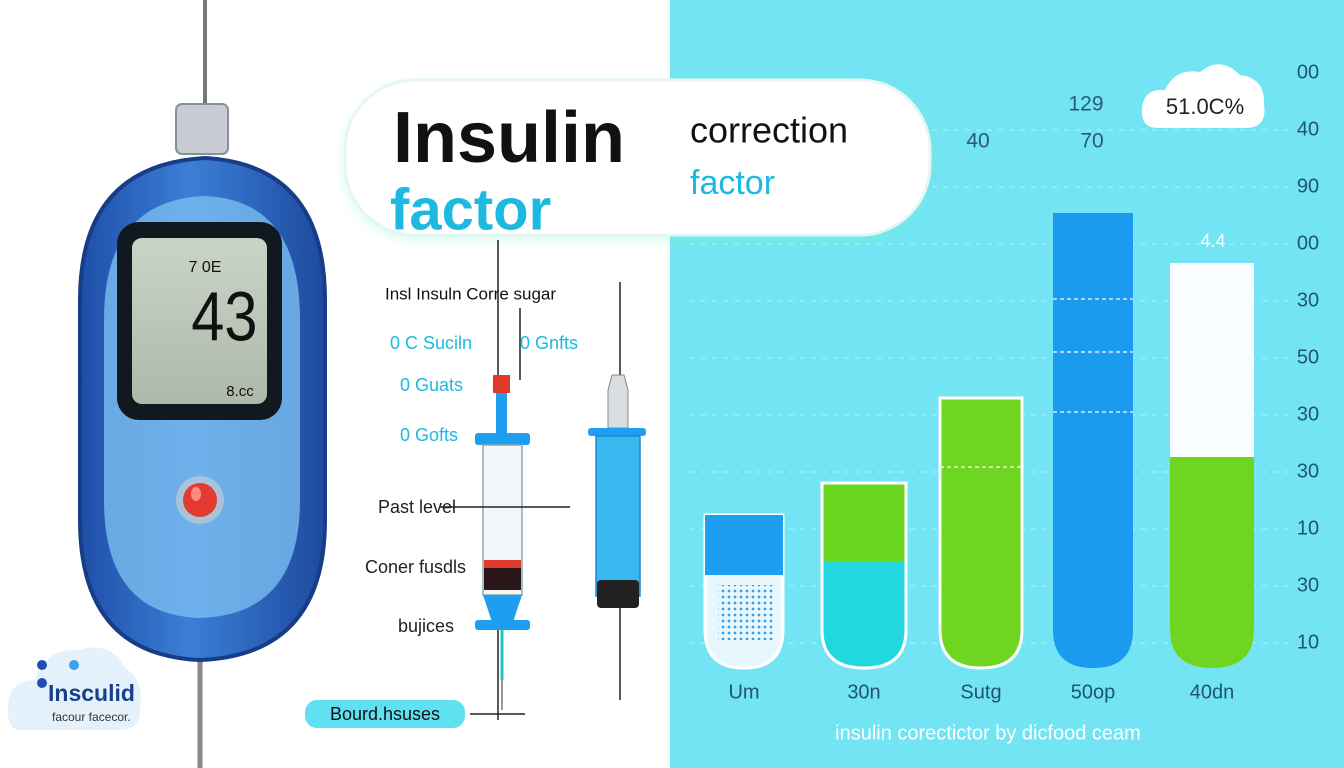  Describe the element at coordinates (1212, 241) in the screenshot. I see `top-label: 4.4` at that location.